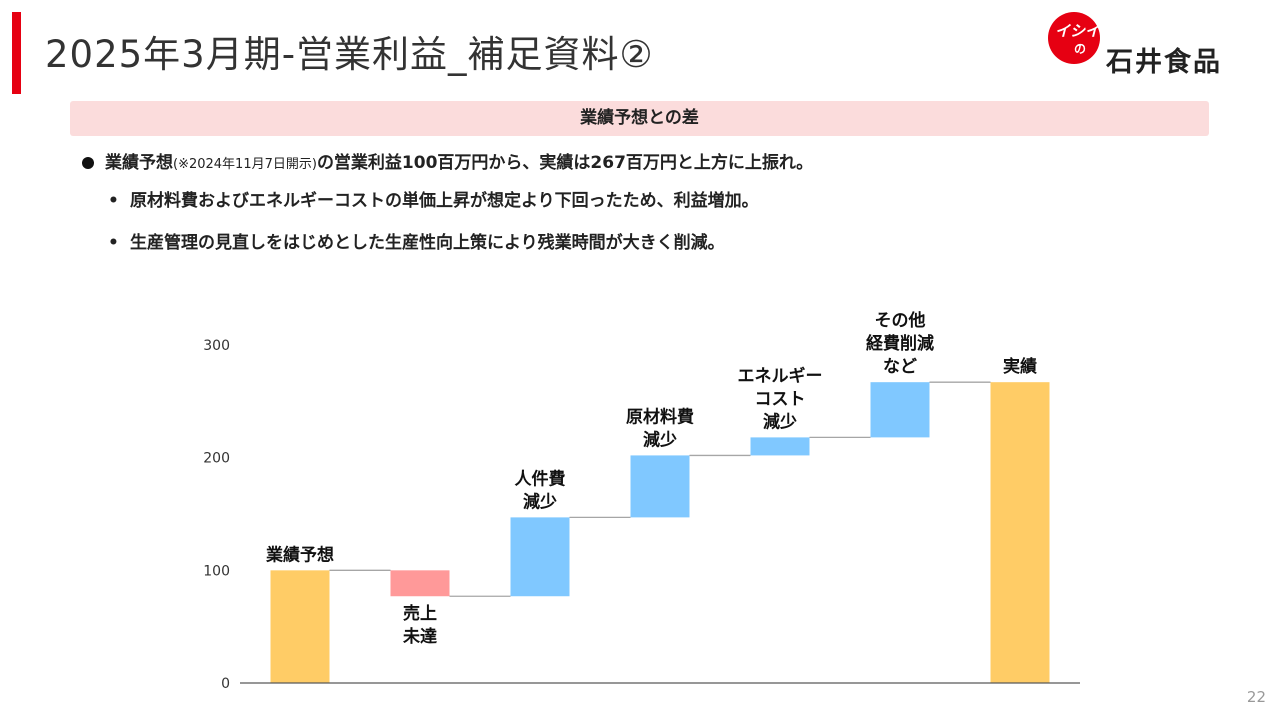 The width and height of the screenshot is (1280, 720). What do you see at coordinates (1158, 45) in the screenshot?
I see `company-logo: イシイ の 石井食品` at bounding box center [1158, 45].